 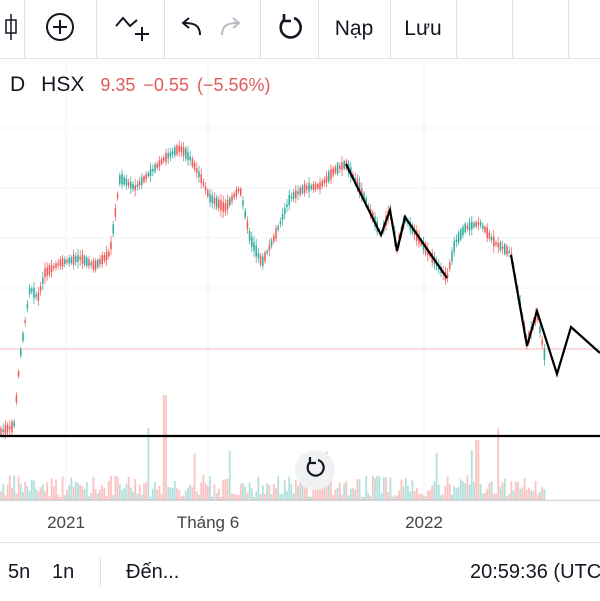 What do you see at coordinates (19, 572) in the screenshot?
I see `range-5y-button: 5n` at bounding box center [19, 572].